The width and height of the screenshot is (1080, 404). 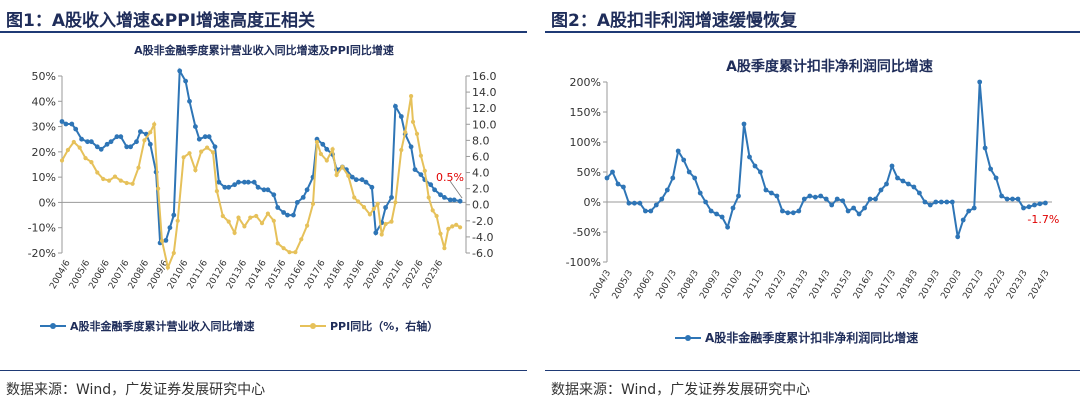 What do you see at coordinates (674, 21) in the screenshot?
I see `figure-title: 图2：A股扣非利润增速缓慢恢复` at bounding box center [674, 21].